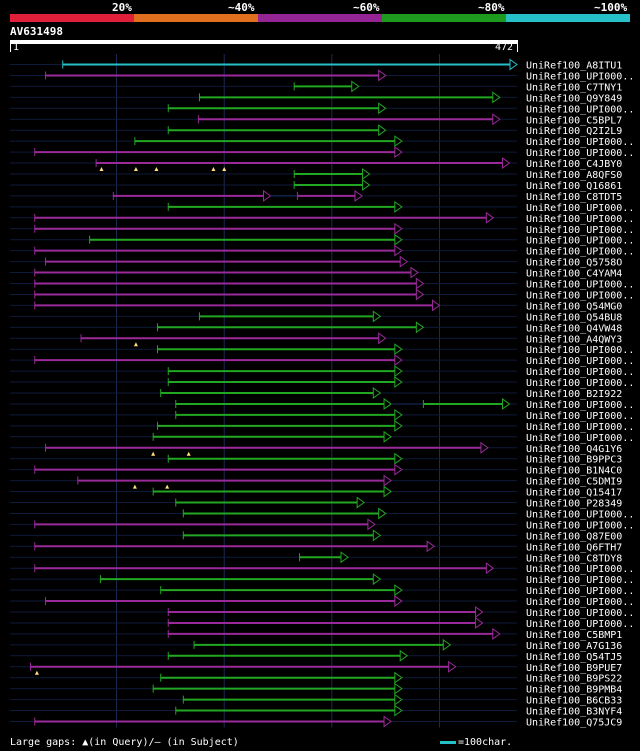 This screenshot has width=640, height=751. Describe the element at coordinates (574, 471) in the screenshot. I see `hit-label: UniRef100_B1N4C0` at that location.